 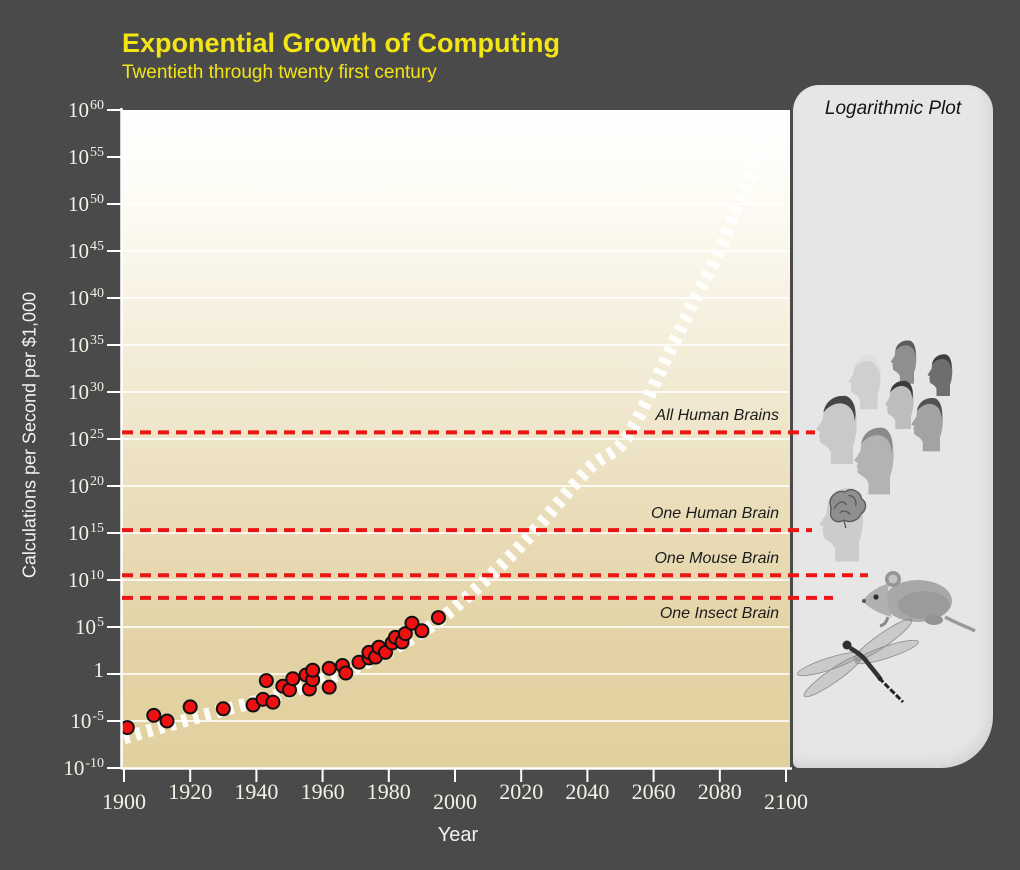 What do you see at coordinates (86, 298) in the screenshot?
I see `y-tick-label: 1040` at bounding box center [86, 298].